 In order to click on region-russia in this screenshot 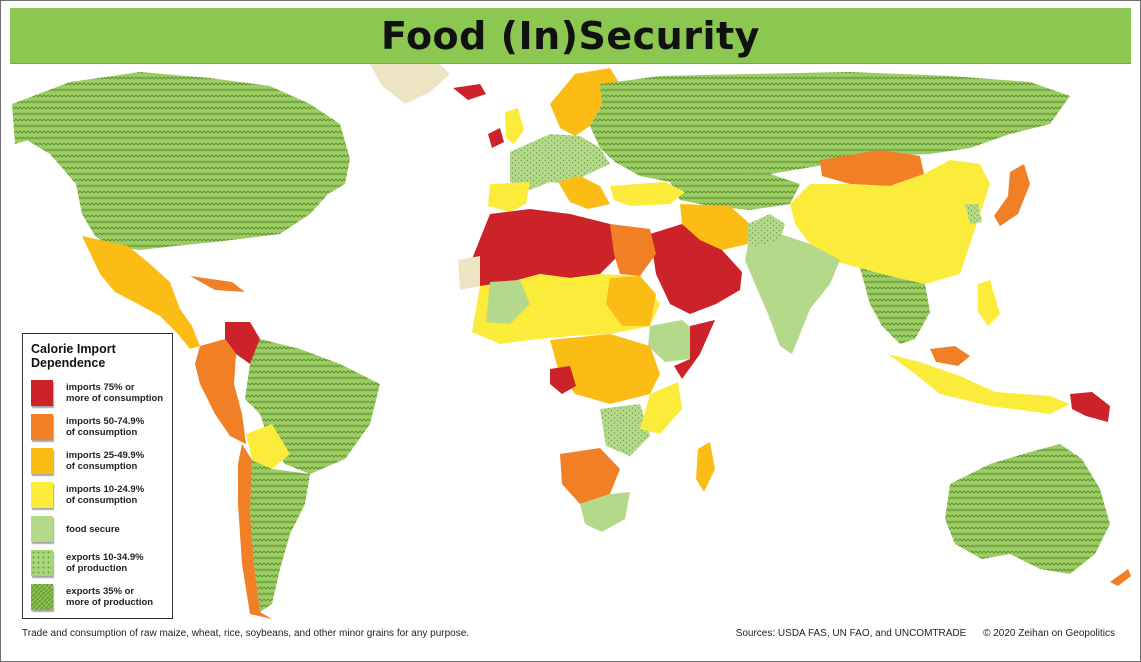, I will do `click(830, 127)`.